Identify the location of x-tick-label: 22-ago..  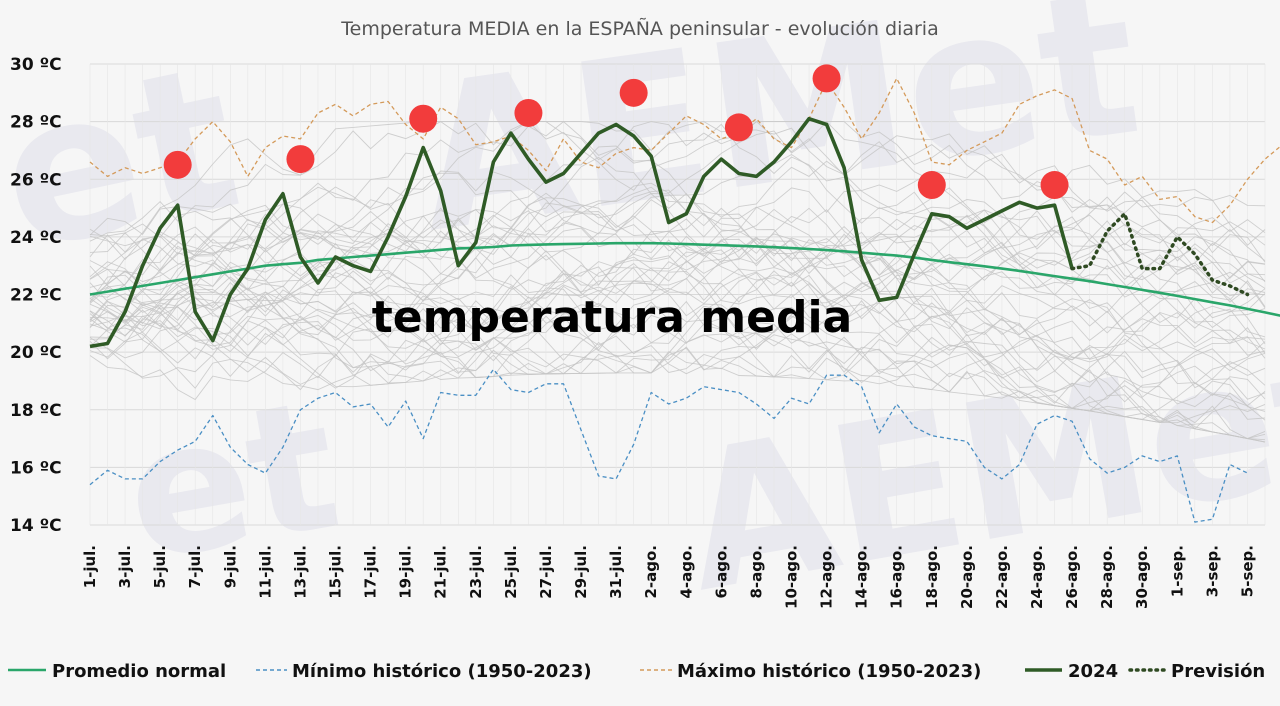
(1002, 577).